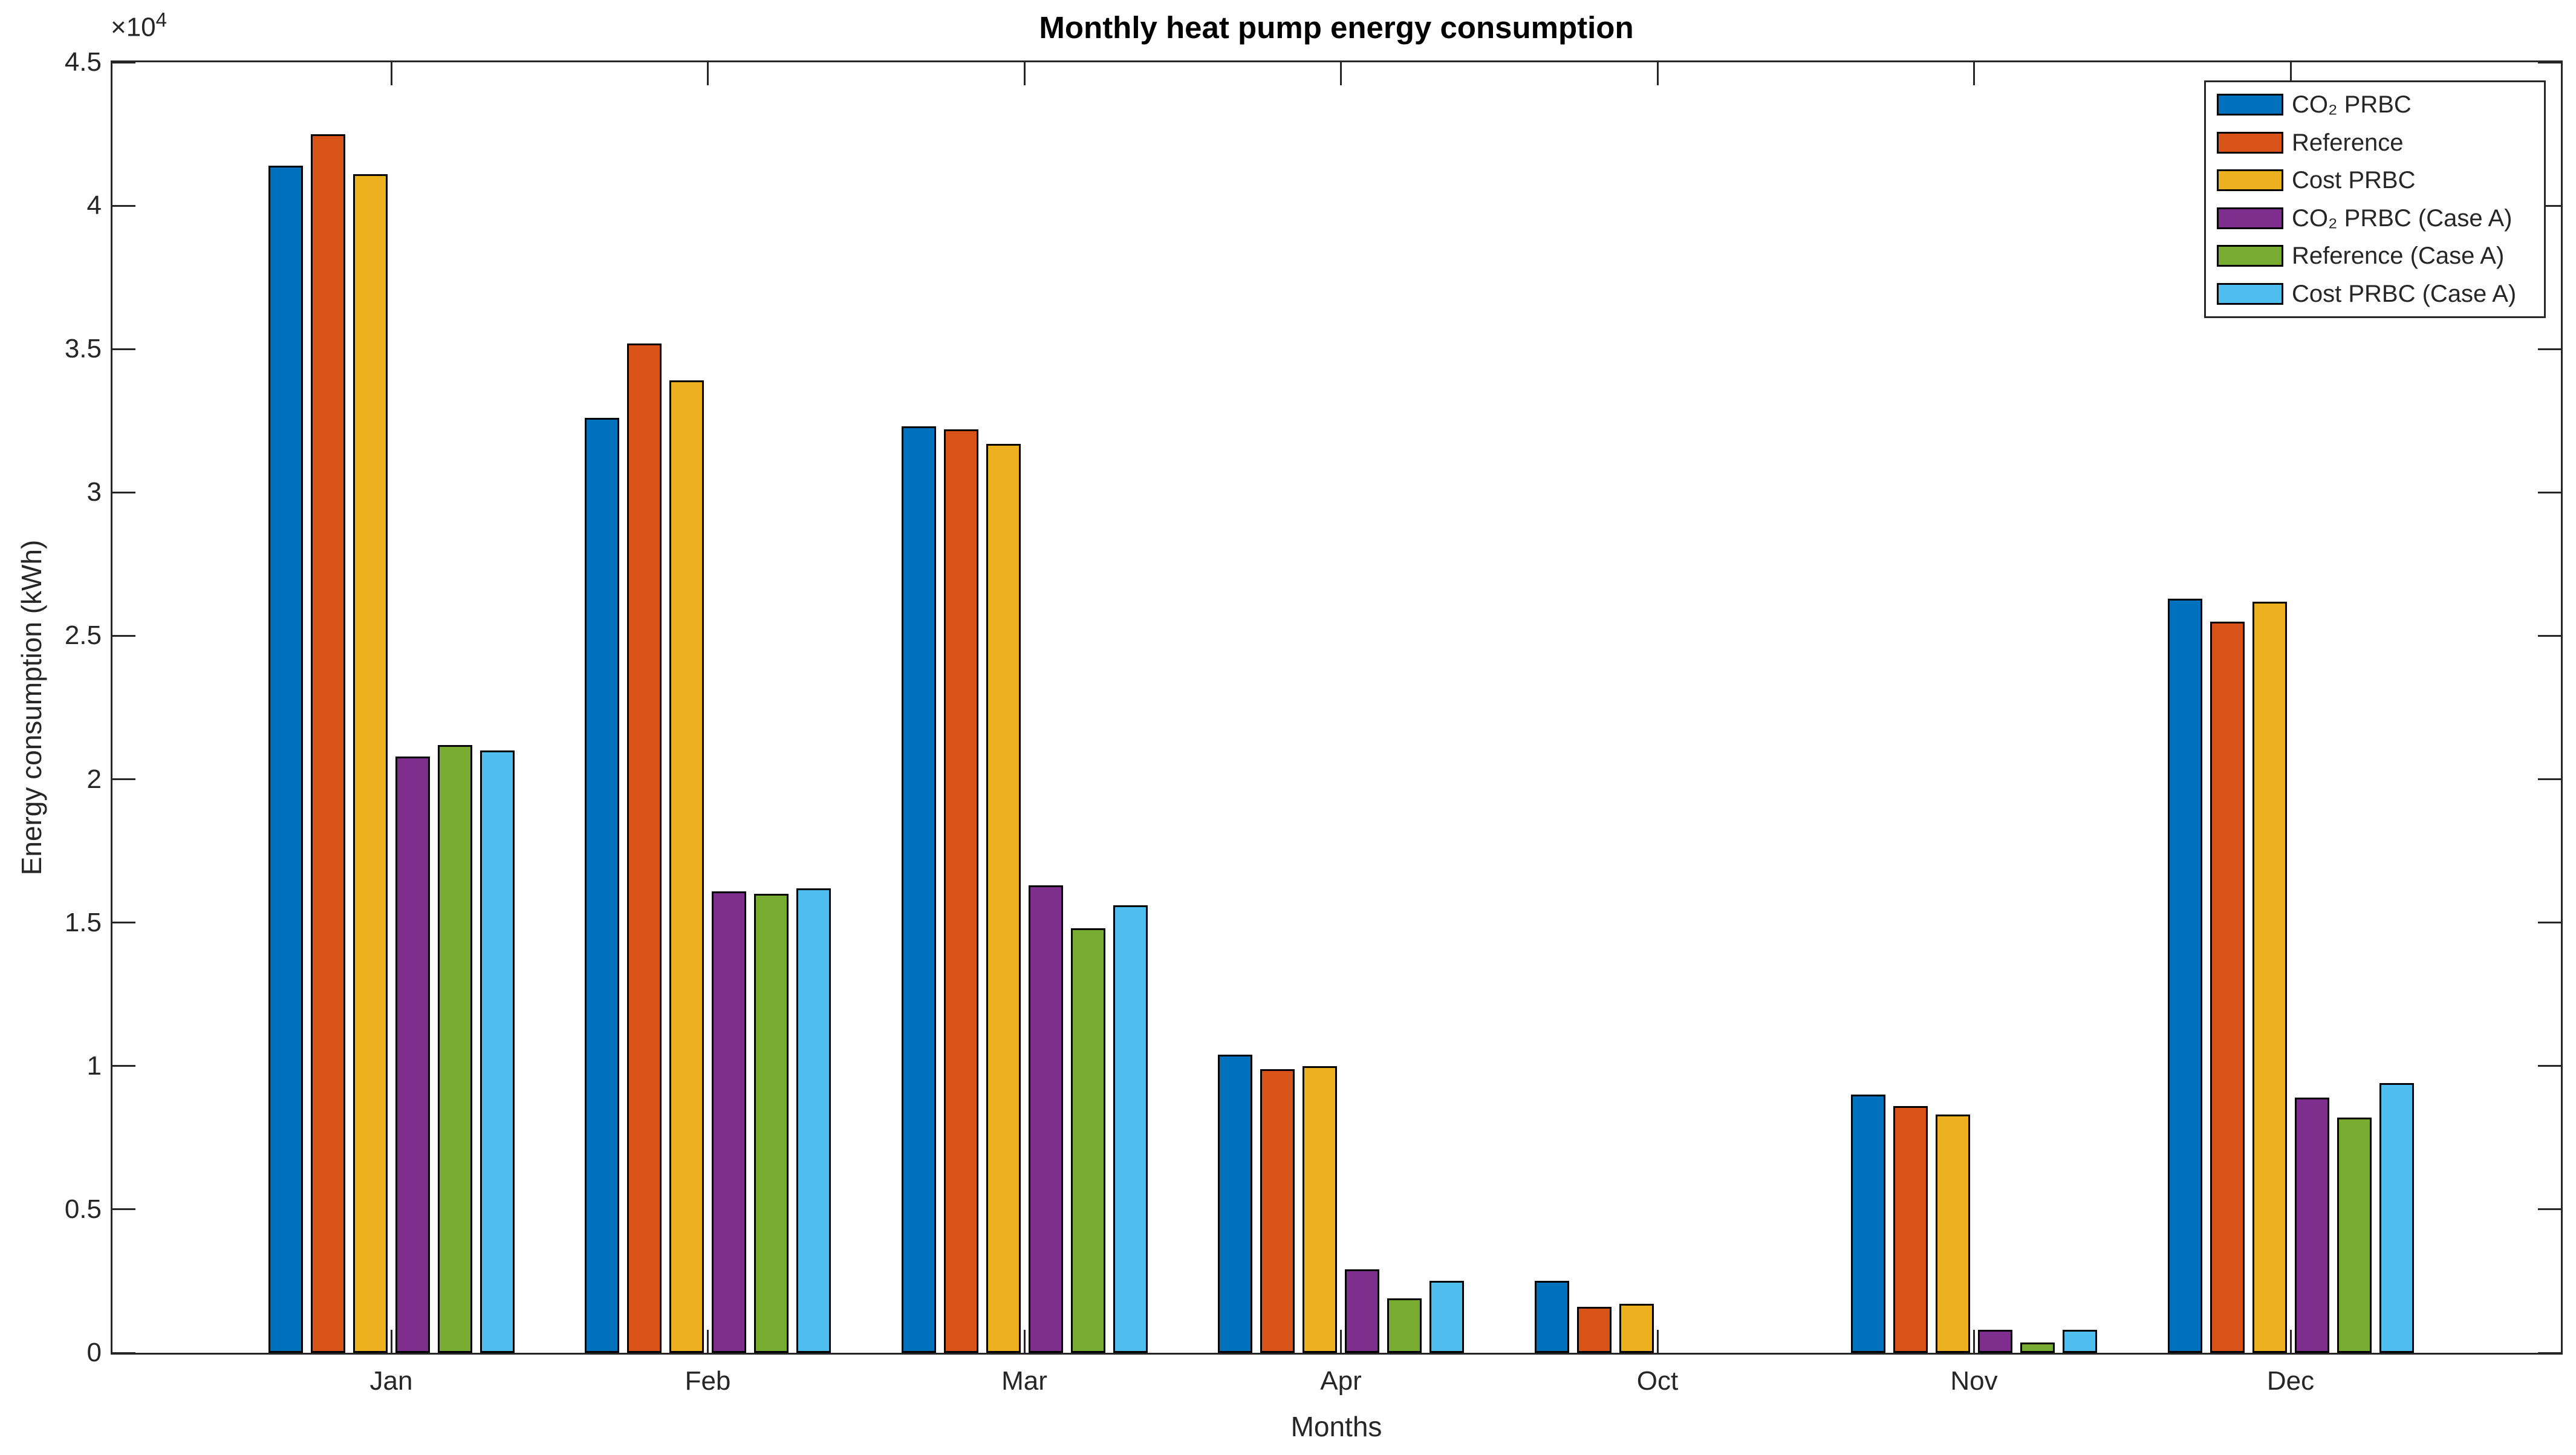 The height and width of the screenshot is (1455, 2576). What do you see at coordinates (2227, 987) in the screenshot?
I see `bar-dec-s2` at bounding box center [2227, 987].